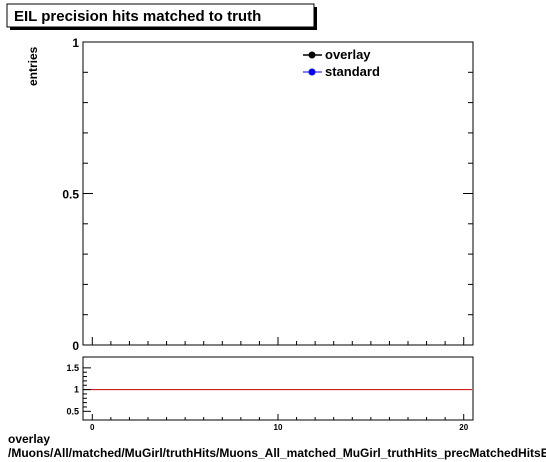 The height and width of the screenshot is (462, 546). I want to click on title-box-frame, so click(160, 15).